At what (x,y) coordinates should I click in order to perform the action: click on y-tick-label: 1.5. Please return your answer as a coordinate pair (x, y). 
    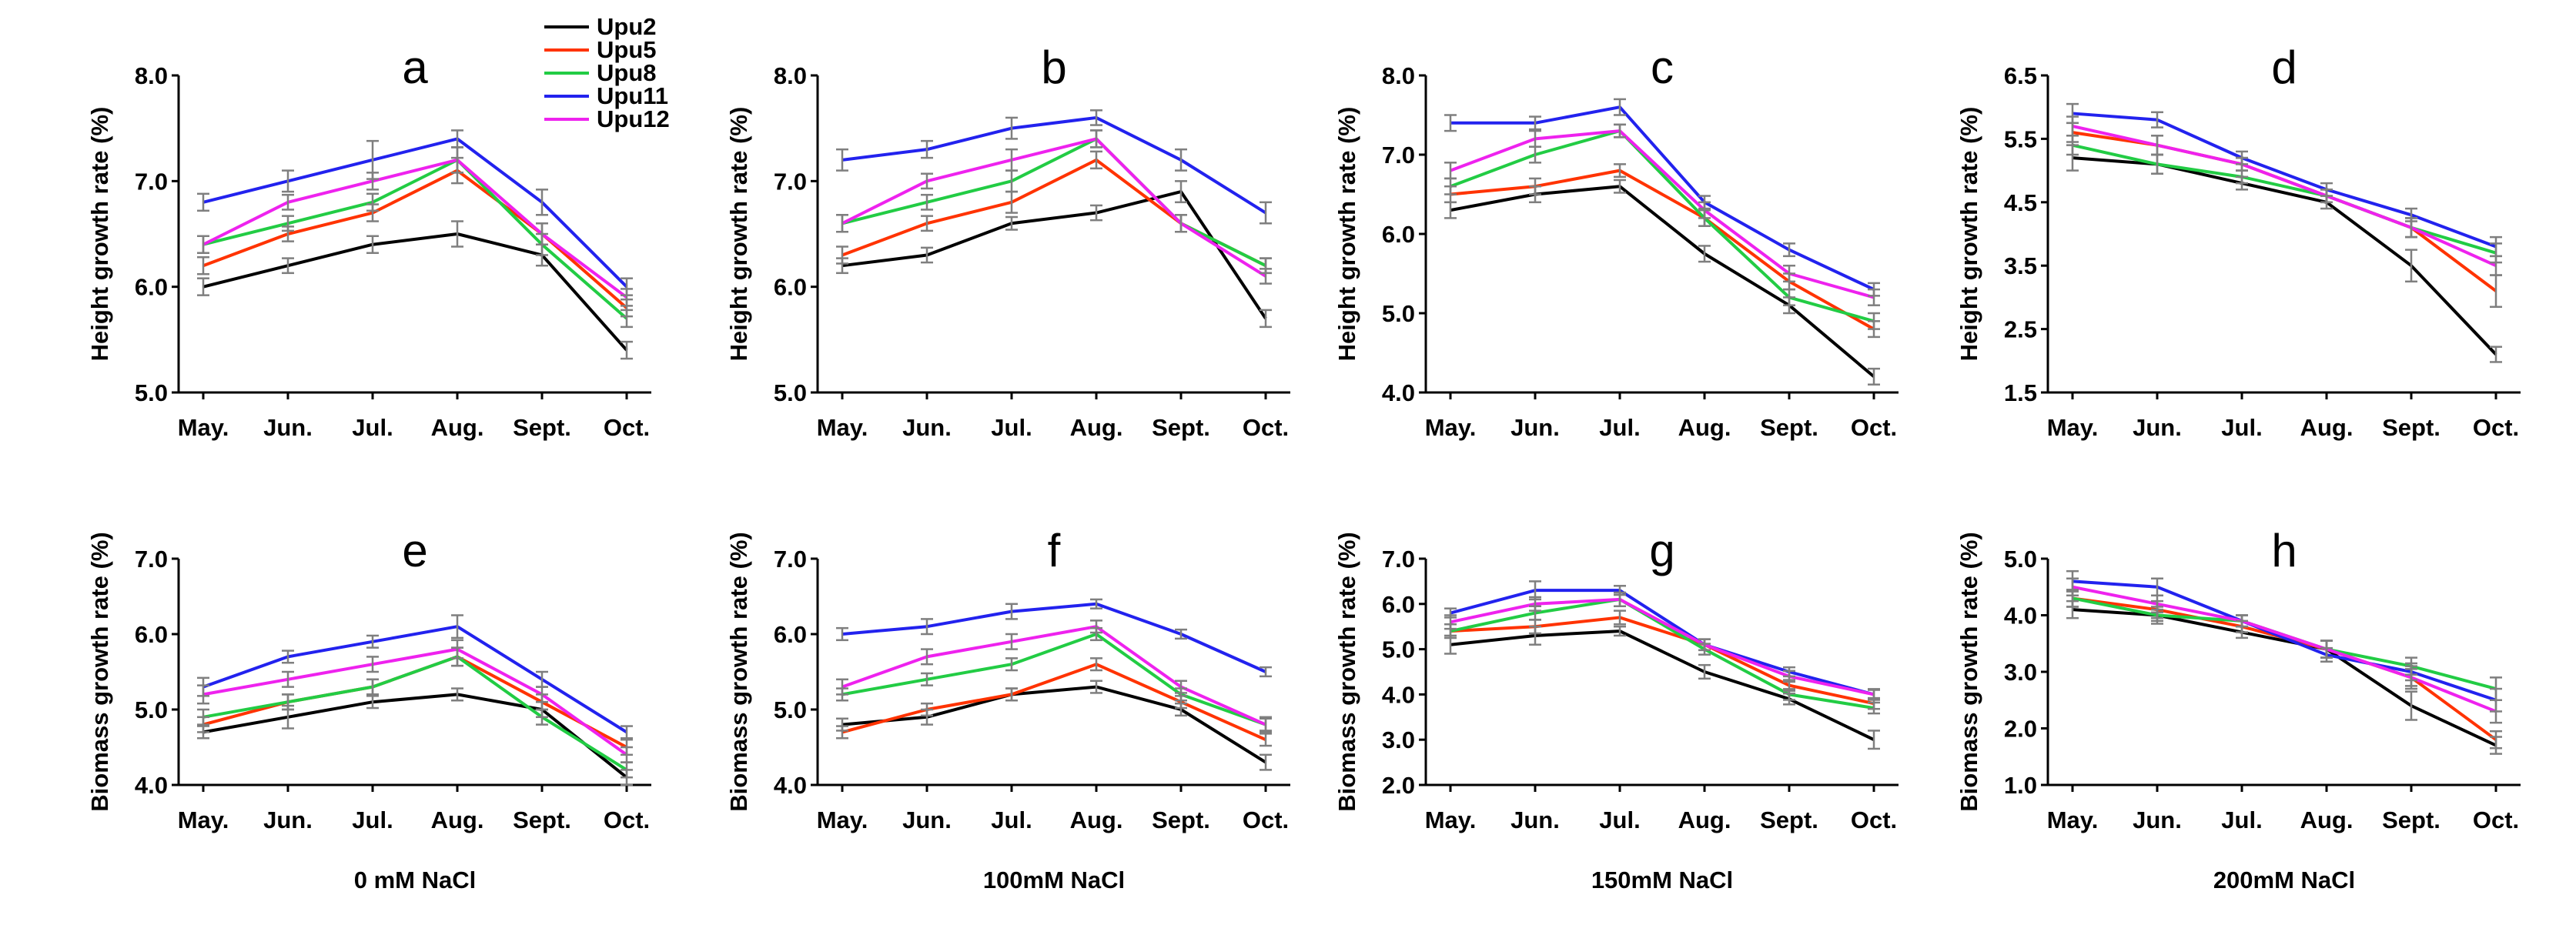
    Looking at the image, I should click on (2021, 392).